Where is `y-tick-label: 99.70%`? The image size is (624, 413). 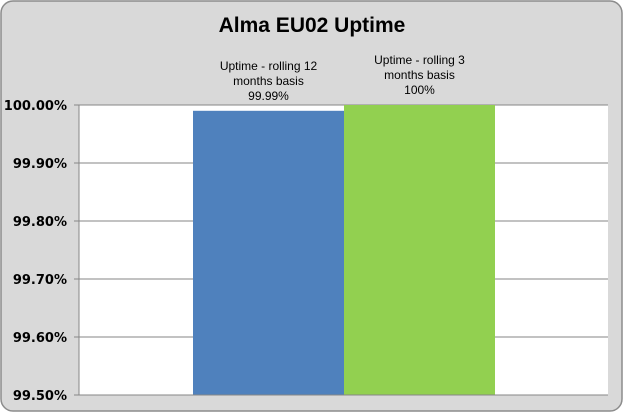 y-tick-label: 99.70% is located at coordinates (40, 280).